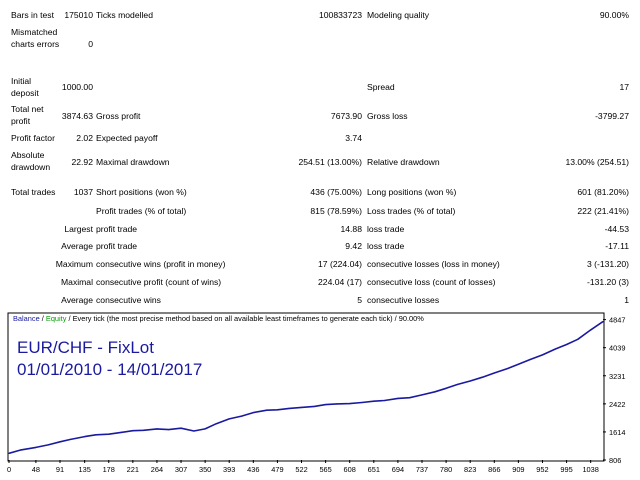 This screenshot has width=640, height=480. Describe the element at coordinates (181, 469) in the screenshot. I see `x-tick-label-7: 307` at that location.